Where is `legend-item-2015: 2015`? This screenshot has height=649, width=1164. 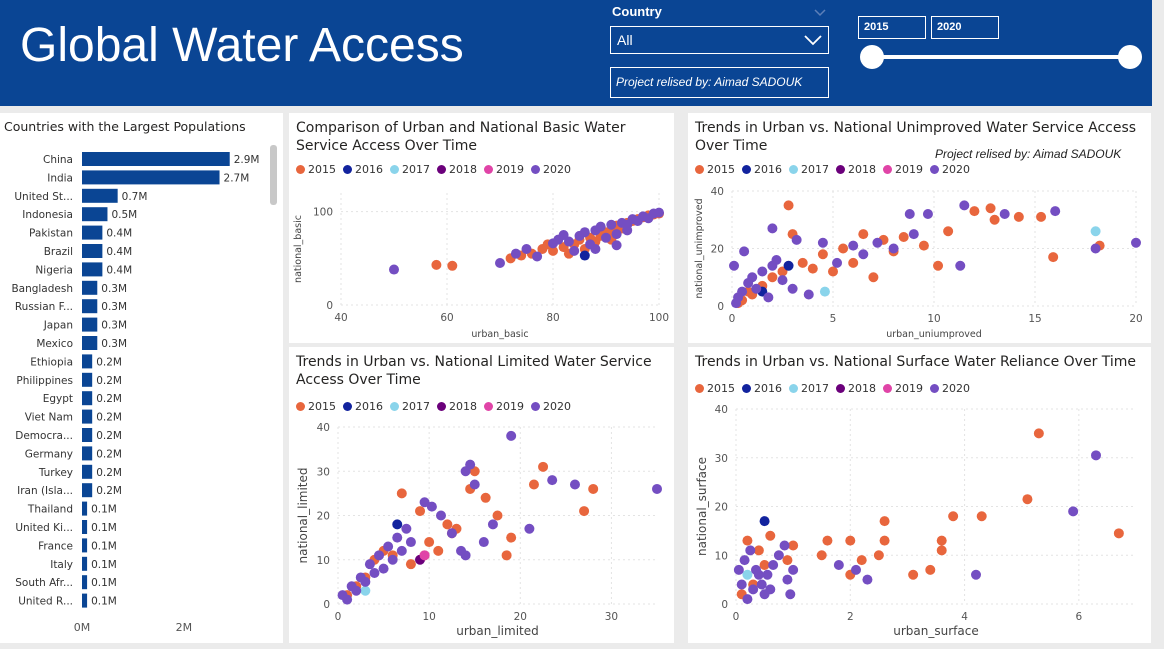 legend-item-2015: 2015 is located at coordinates (715, 388).